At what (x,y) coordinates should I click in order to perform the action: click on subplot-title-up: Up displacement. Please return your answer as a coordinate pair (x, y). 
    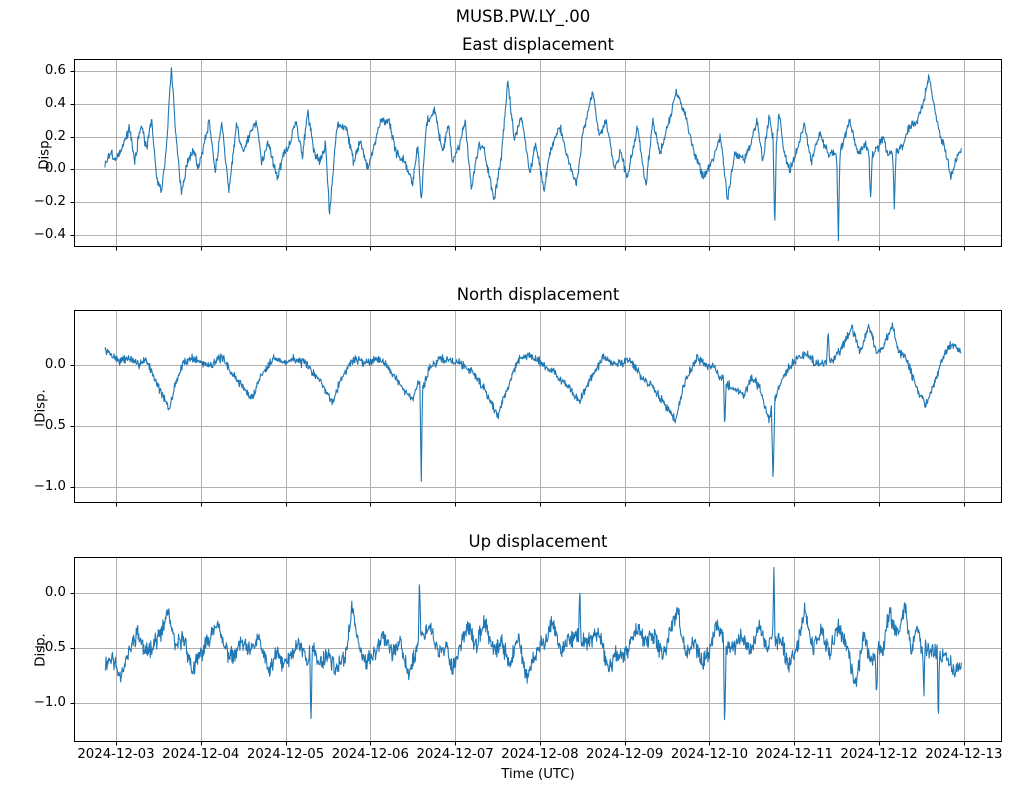
    Looking at the image, I should click on (538, 541).